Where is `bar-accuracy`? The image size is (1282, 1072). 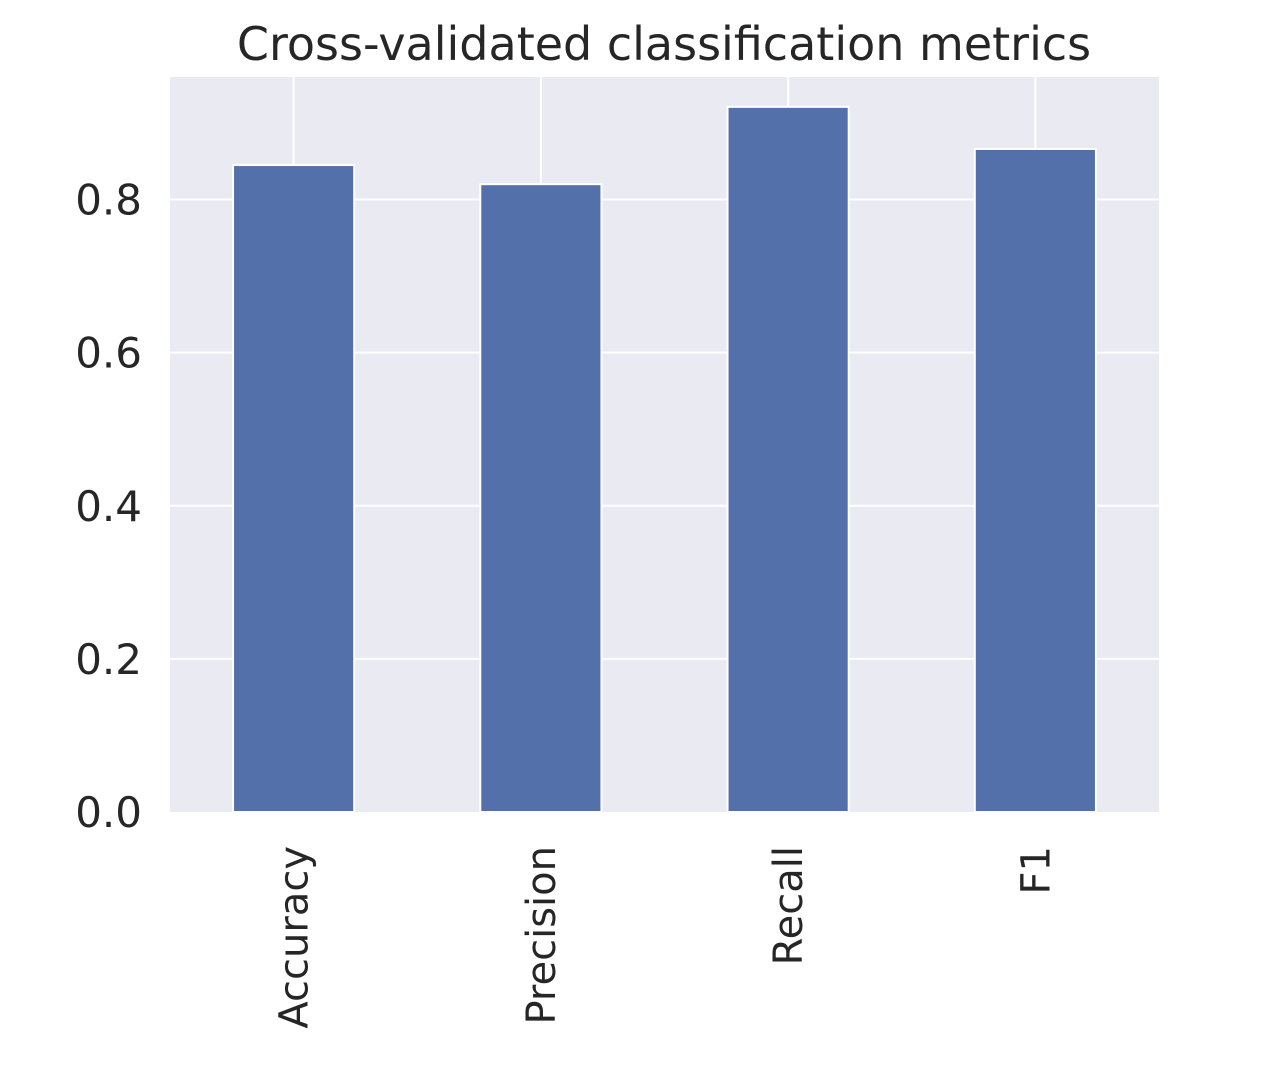 bar-accuracy is located at coordinates (294, 488).